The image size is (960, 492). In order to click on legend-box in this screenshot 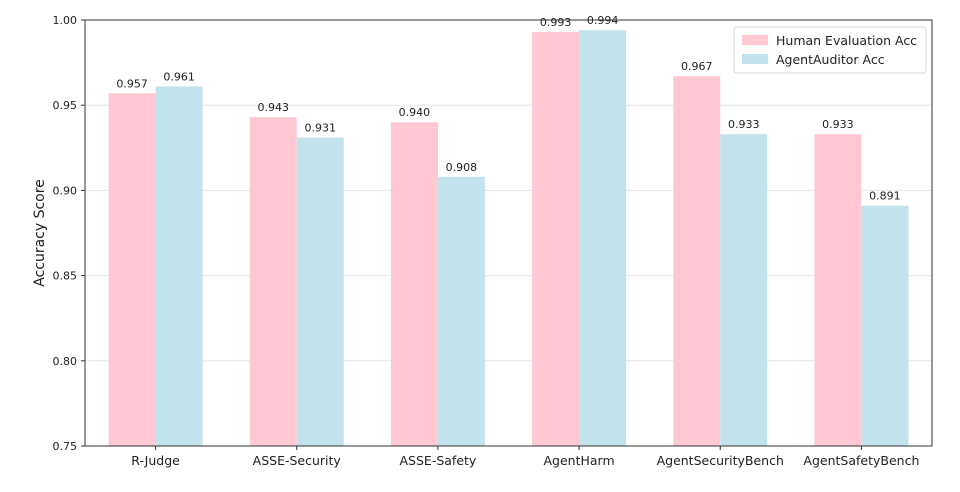, I will do `click(830, 50)`.